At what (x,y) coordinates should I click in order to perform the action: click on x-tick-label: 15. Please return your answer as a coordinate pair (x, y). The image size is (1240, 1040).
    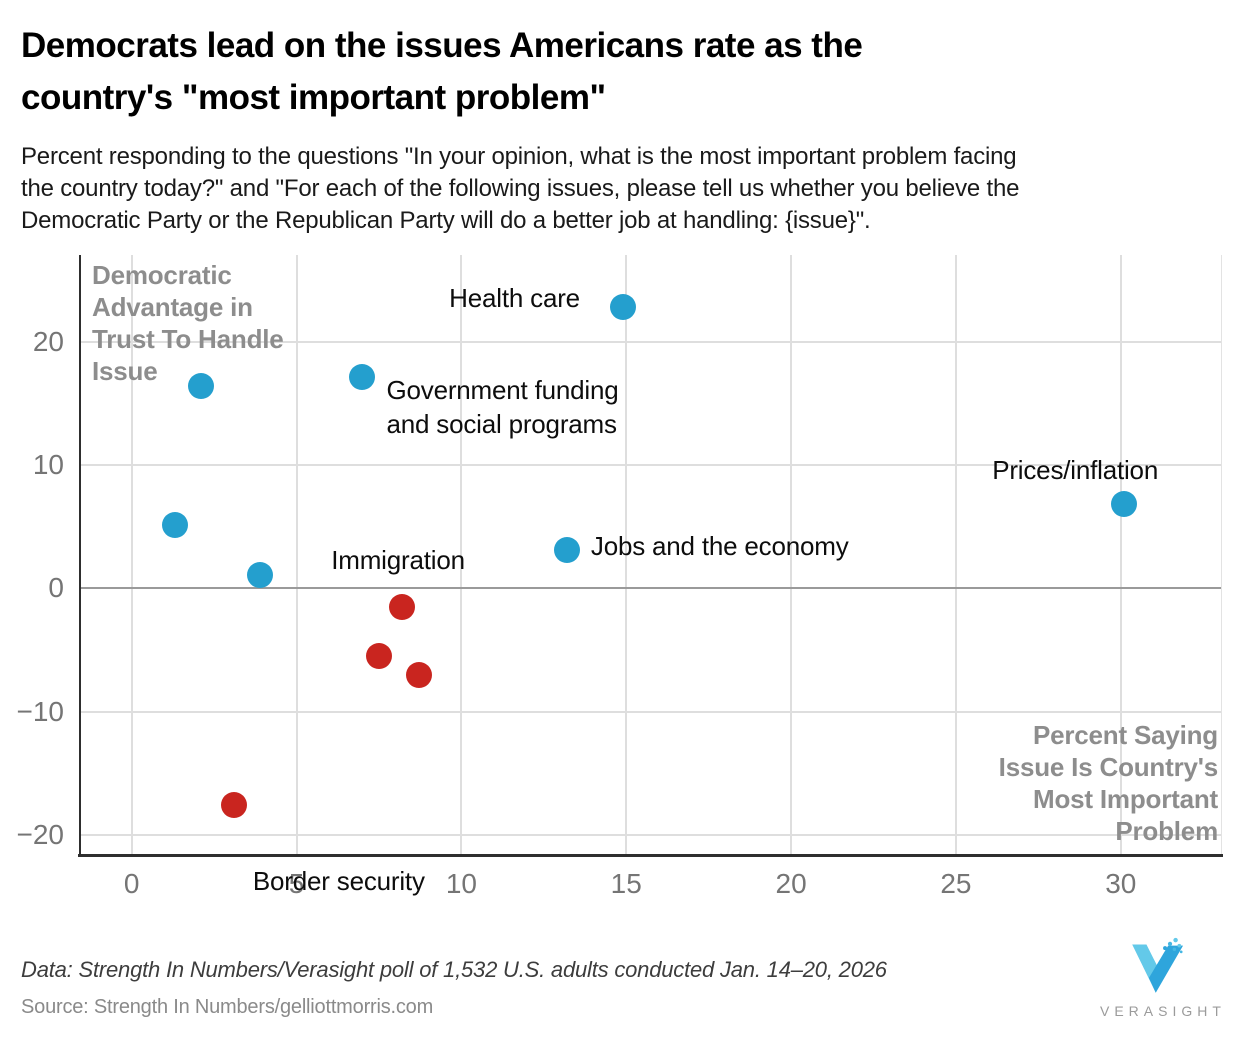
    Looking at the image, I should click on (626, 883).